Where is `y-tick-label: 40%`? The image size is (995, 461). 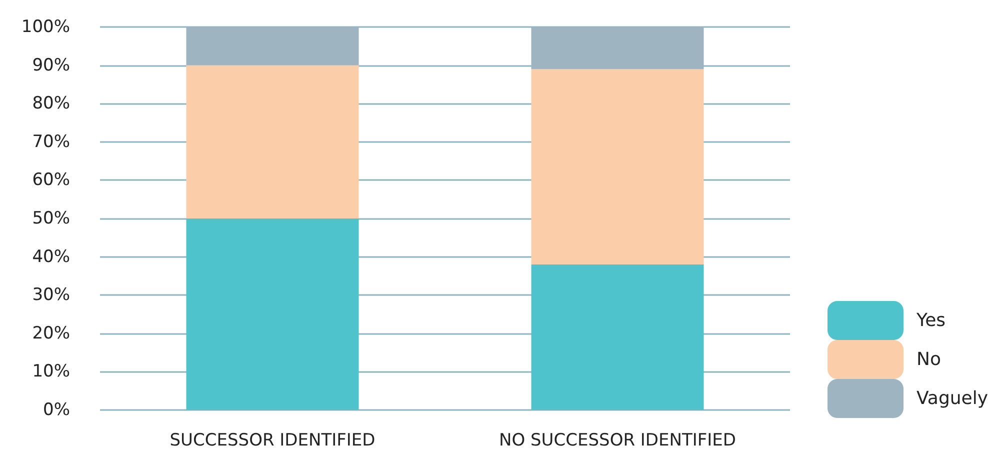
y-tick-label: 40% is located at coordinates (51, 256).